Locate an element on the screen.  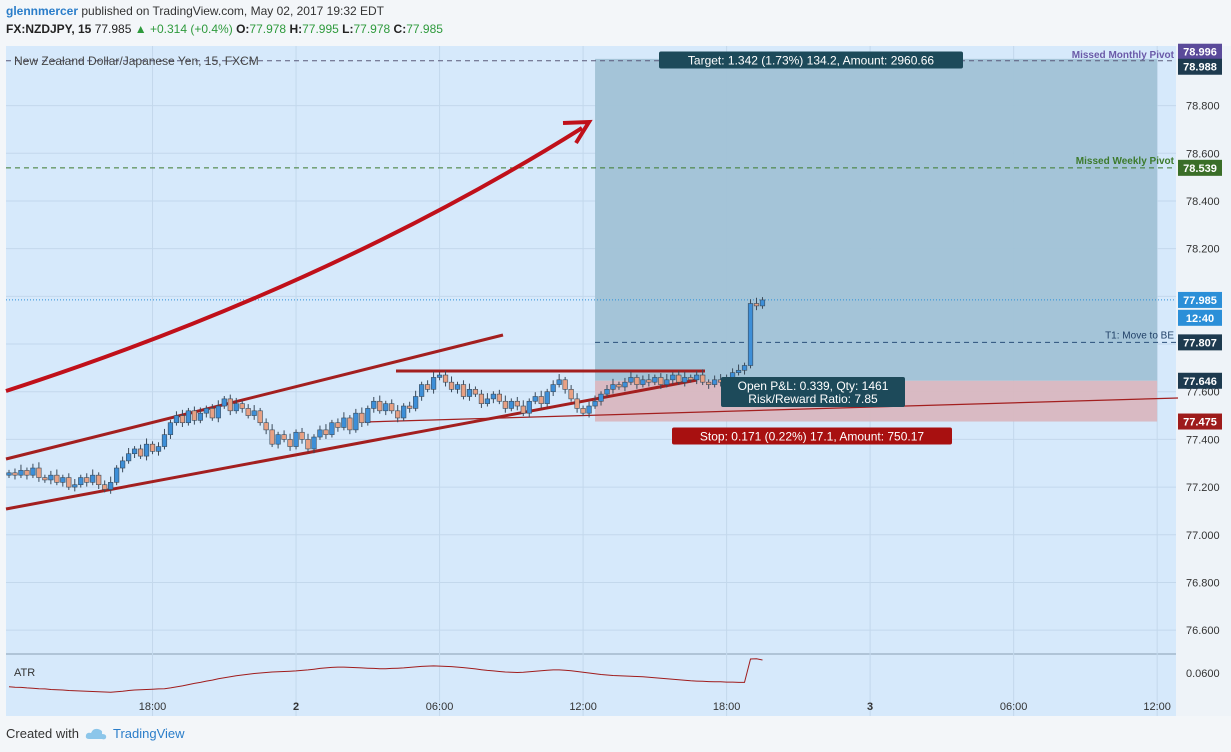
x-tick-label: 12:00 is located at coordinates (1157, 707).